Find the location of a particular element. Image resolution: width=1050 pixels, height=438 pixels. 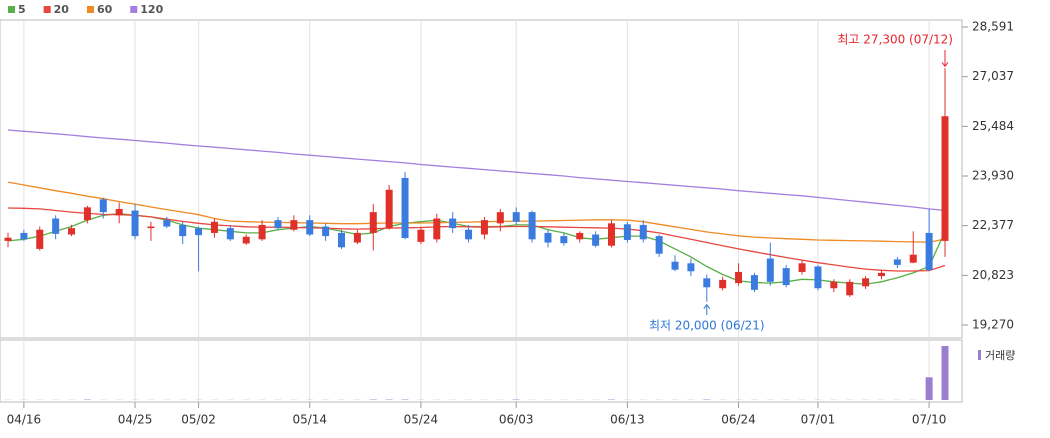

x-tick-label: 04/25 is located at coordinates (135, 420).